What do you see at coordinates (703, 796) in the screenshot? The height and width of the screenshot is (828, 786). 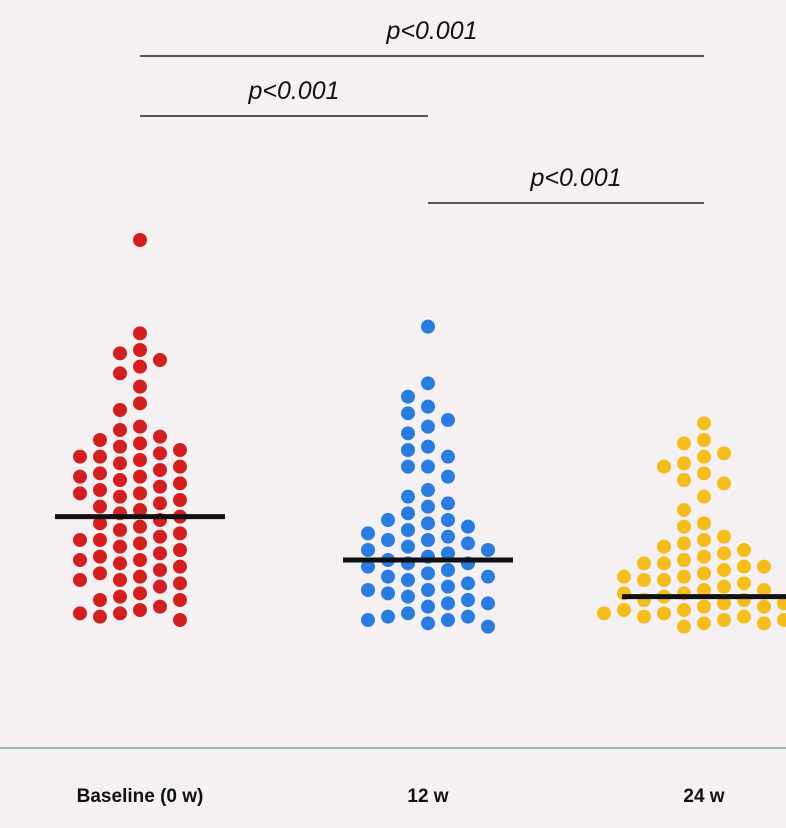 I see `x-tick-label-24-w: 24 w` at bounding box center [703, 796].